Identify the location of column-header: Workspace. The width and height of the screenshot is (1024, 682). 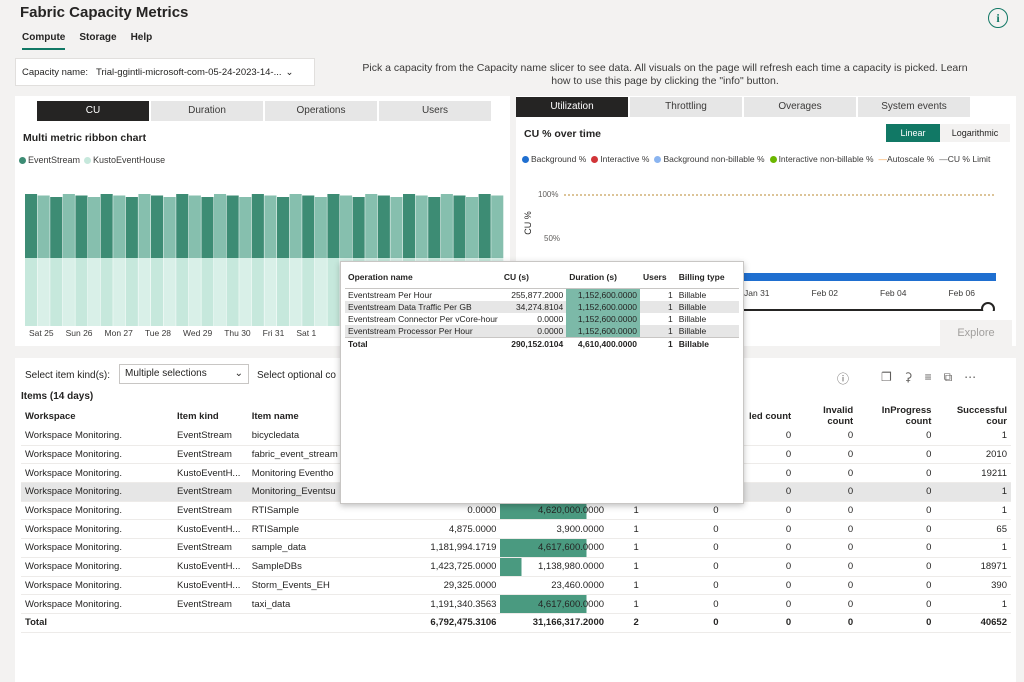
(50, 416).